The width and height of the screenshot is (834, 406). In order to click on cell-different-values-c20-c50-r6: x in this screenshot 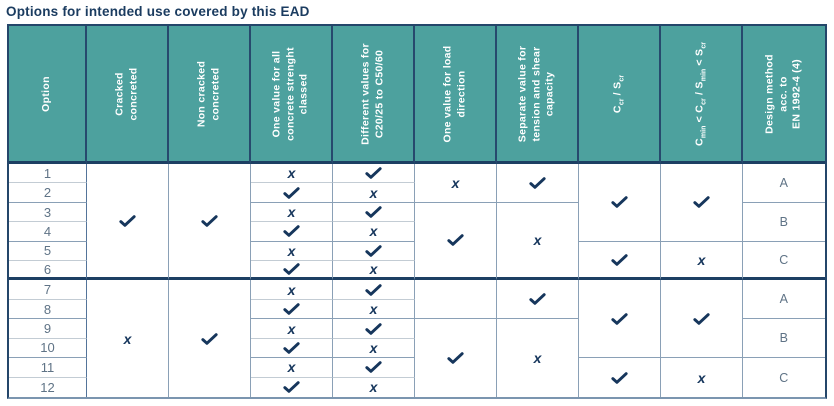, I will do `click(374, 271)`.